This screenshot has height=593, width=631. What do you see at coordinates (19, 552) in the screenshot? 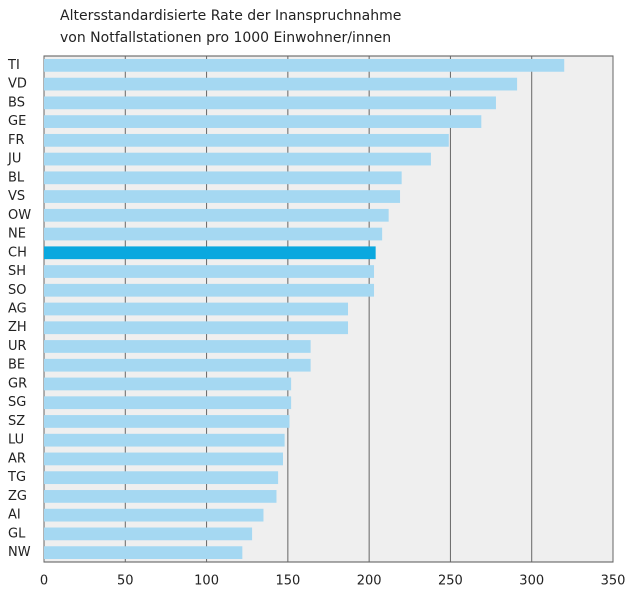
I see `y-tick-label: NW` at bounding box center [19, 552].